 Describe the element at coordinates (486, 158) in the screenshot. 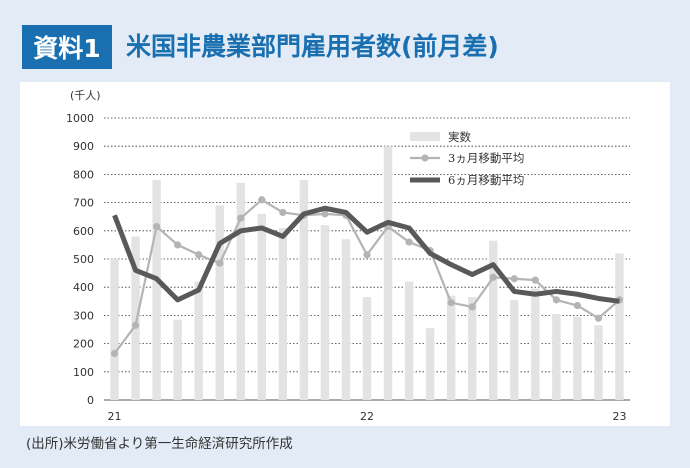

I see `legend-label: 3ヵ月移動平均` at that location.